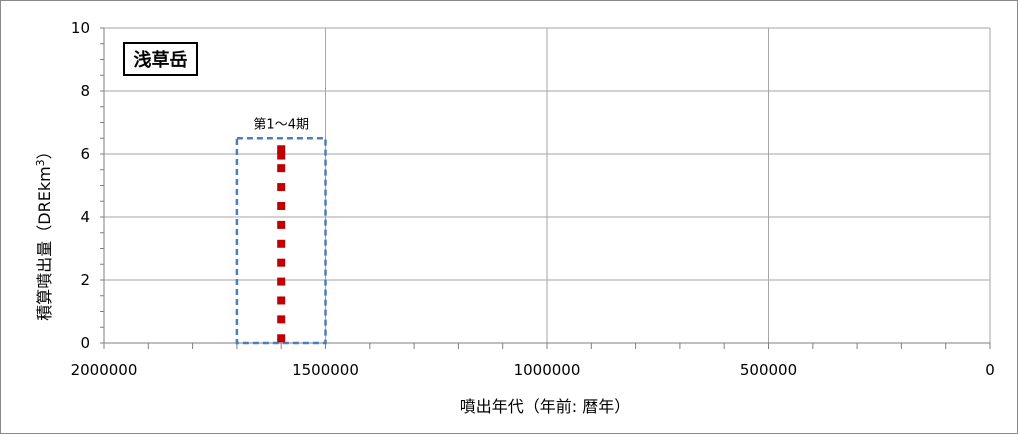 The width and height of the screenshot is (1018, 434). I want to click on x-tick-label: 0, so click(990, 370).